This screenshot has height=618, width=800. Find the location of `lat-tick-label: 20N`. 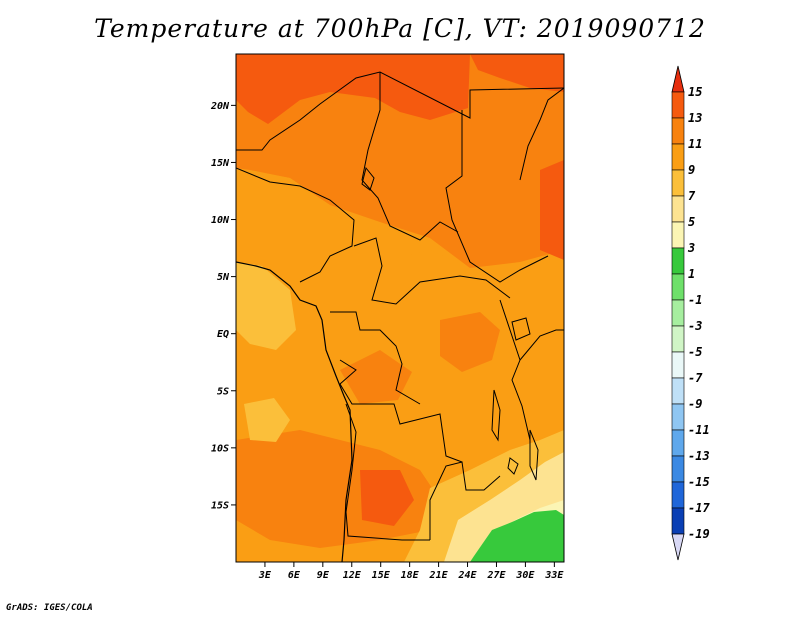

lat-tick-label: 20N is located at coordinates (220, 106).